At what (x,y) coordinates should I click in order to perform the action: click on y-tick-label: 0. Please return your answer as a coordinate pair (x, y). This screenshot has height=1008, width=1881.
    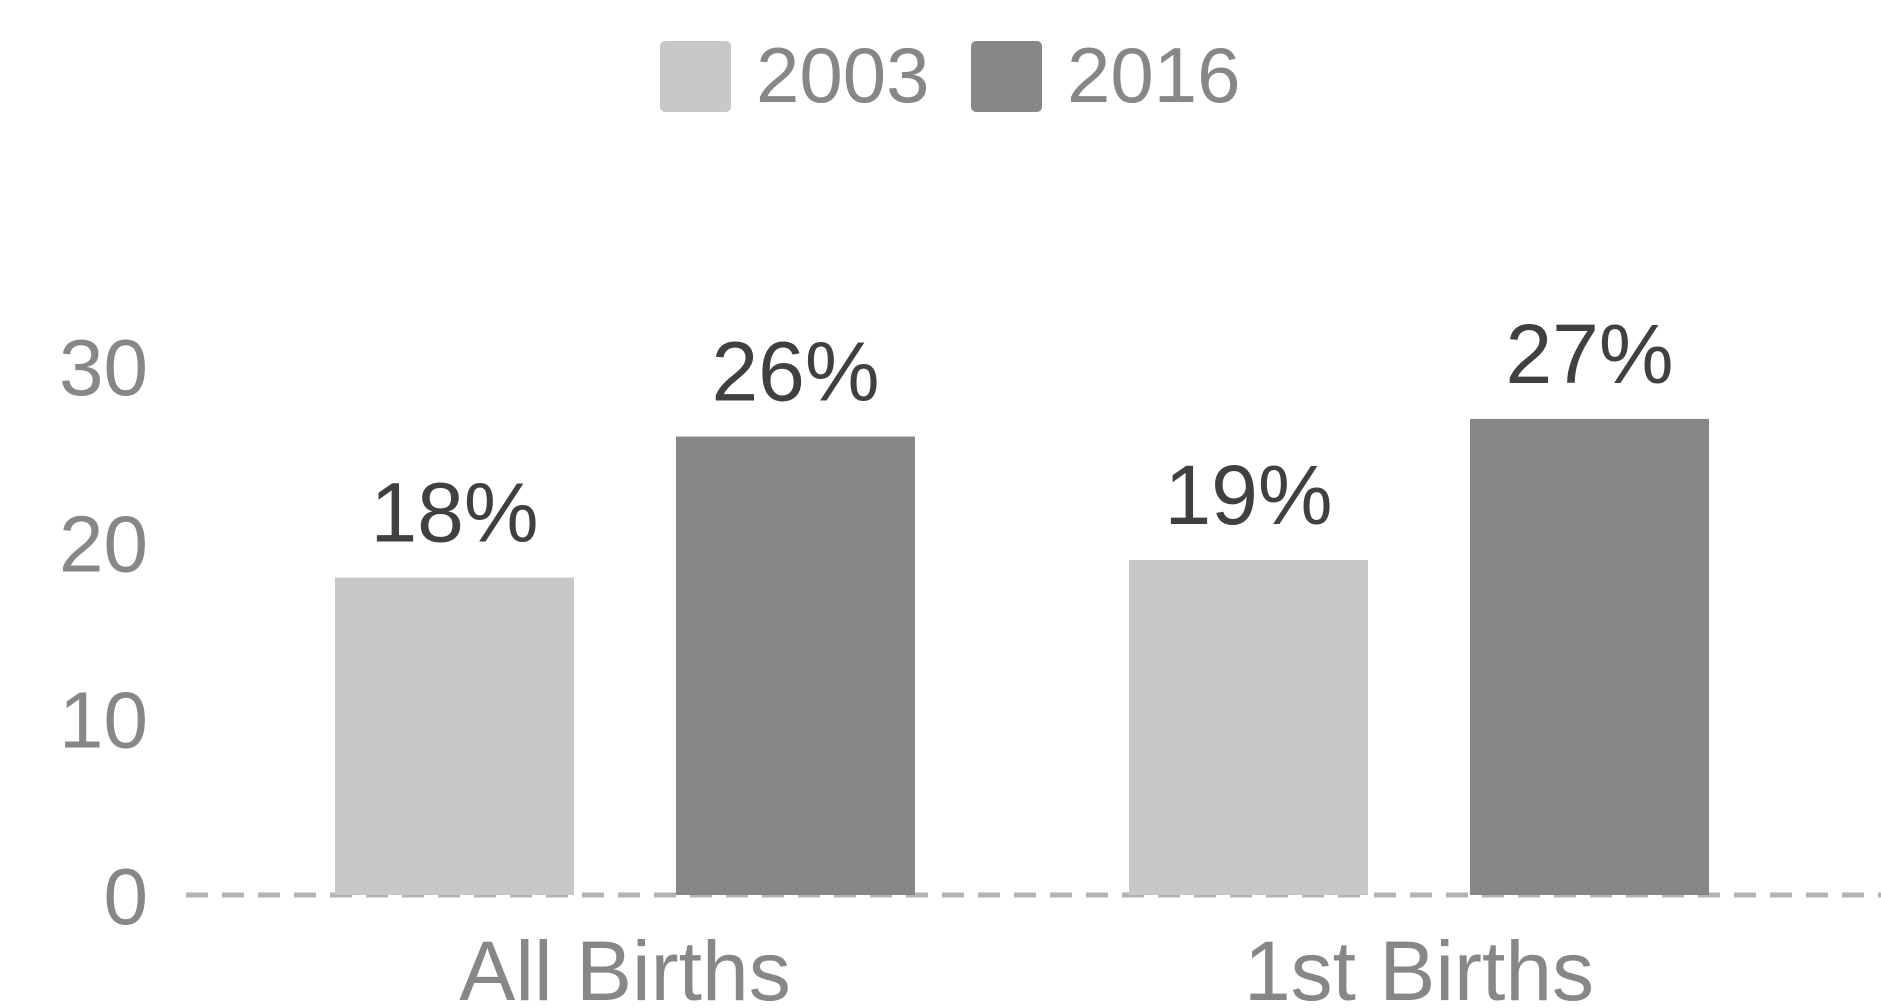
    Looking at the image, I should click on (126, 896).